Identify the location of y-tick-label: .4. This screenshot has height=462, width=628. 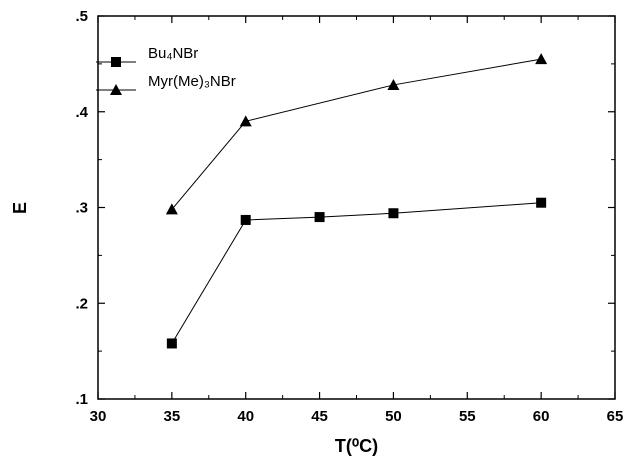
(81, 112).